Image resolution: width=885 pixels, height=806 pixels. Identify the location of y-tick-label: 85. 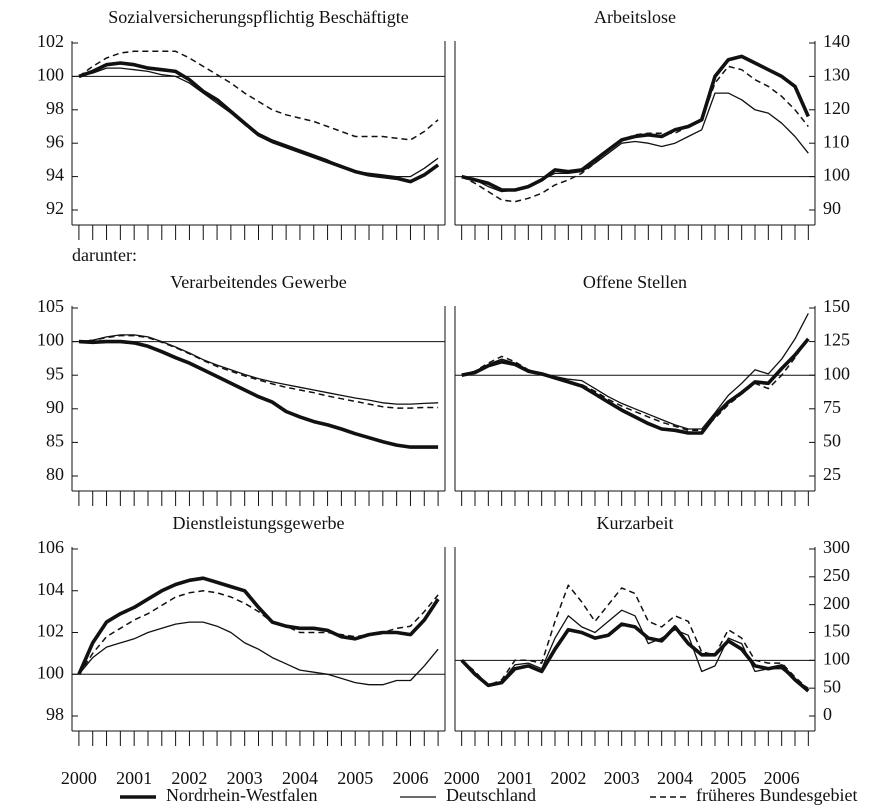
(55, 441).